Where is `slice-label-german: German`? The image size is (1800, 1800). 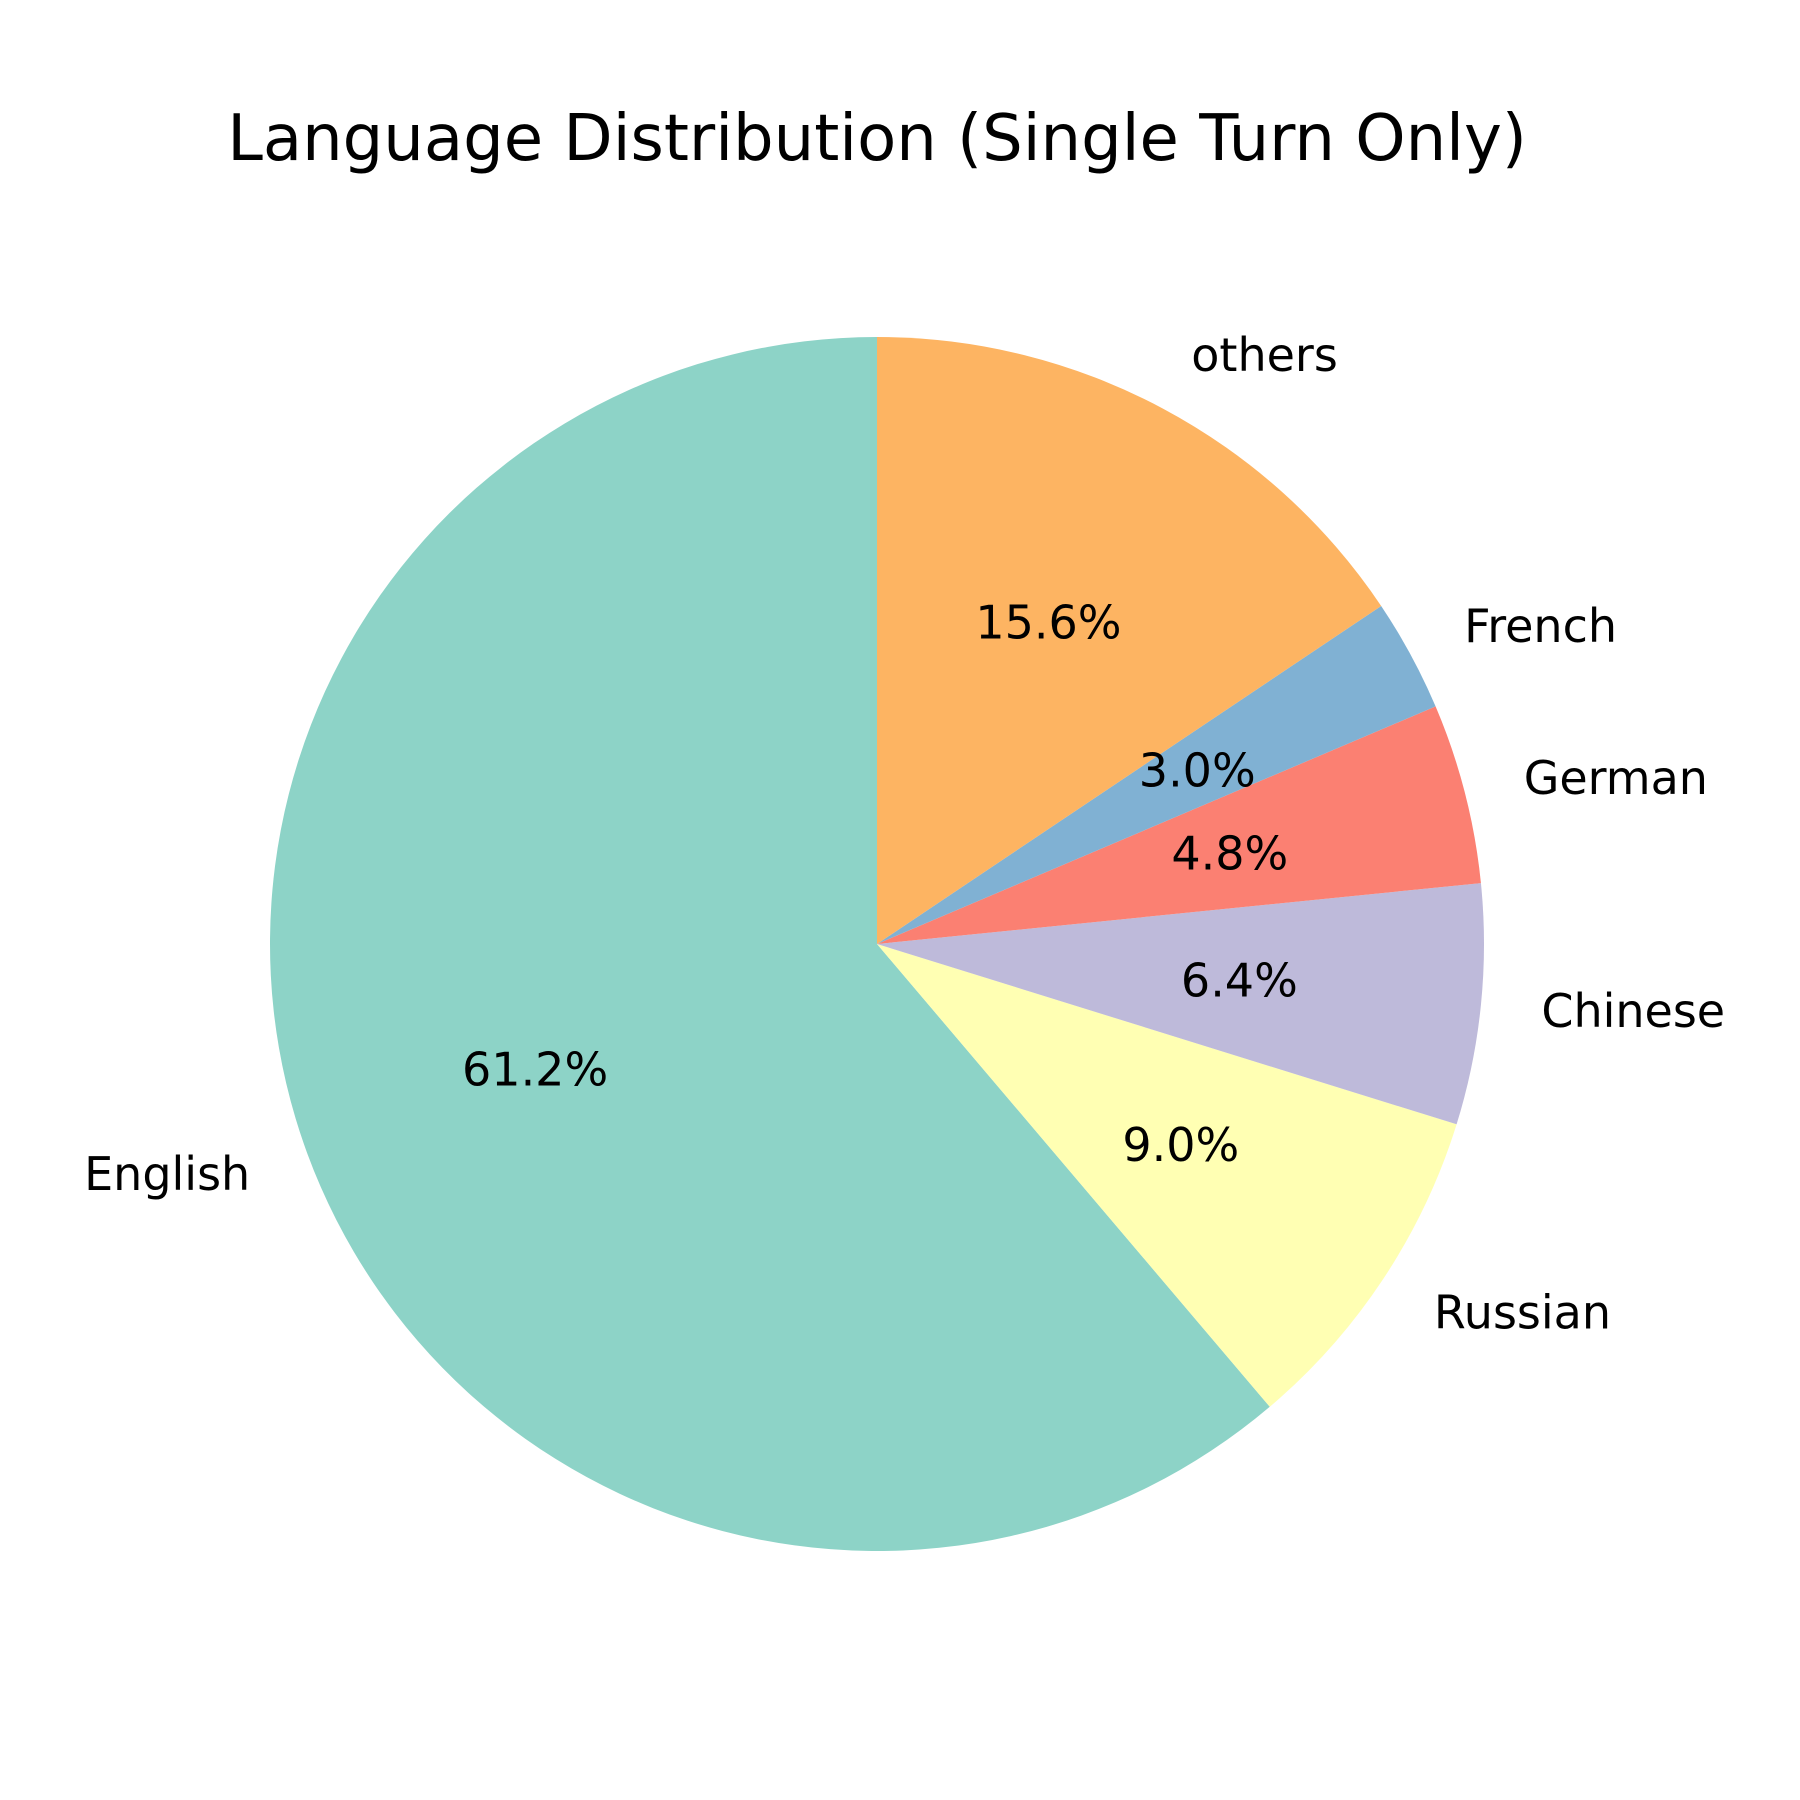 slice-label-german: German is located at coordinates (1616, 778).